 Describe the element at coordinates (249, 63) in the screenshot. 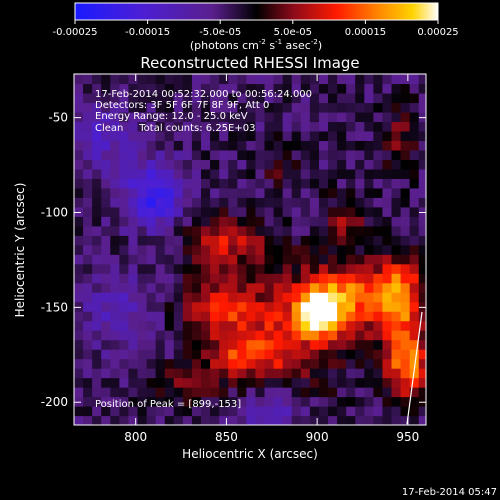

I see `chart-title: Reconstructed RHESSI Image` at that location.